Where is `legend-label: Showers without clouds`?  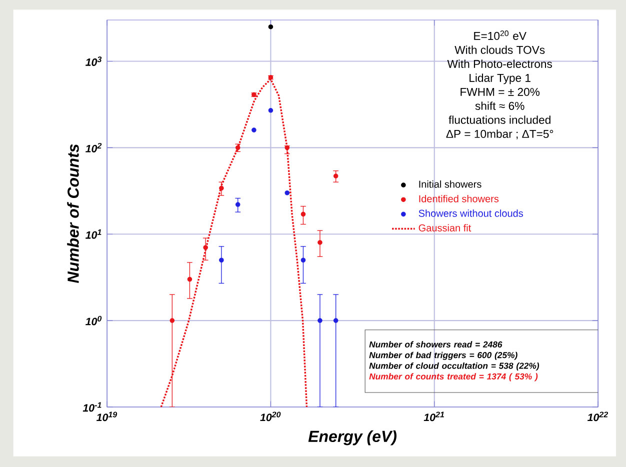
legend-label: Showers without clouds is located at coordinates (471, 213).